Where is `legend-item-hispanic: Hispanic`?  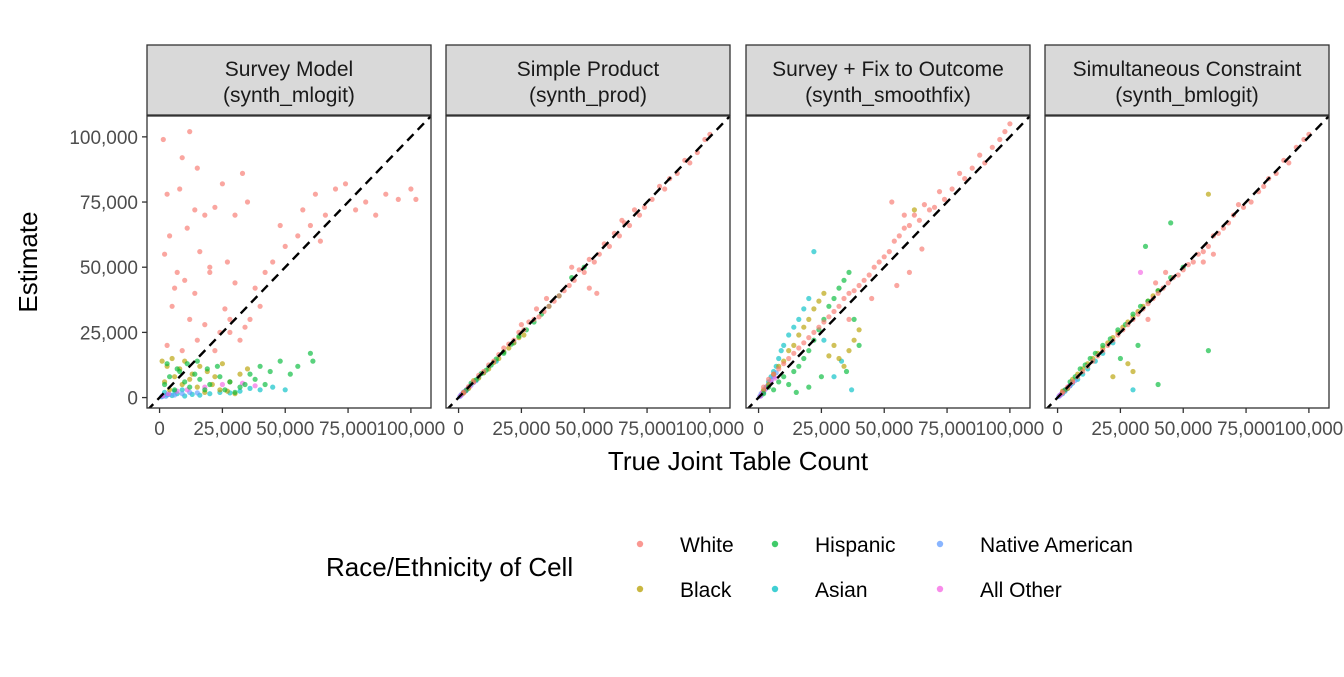 legend-item-hispanic: Hispanic is located at coordinates (833, 545).